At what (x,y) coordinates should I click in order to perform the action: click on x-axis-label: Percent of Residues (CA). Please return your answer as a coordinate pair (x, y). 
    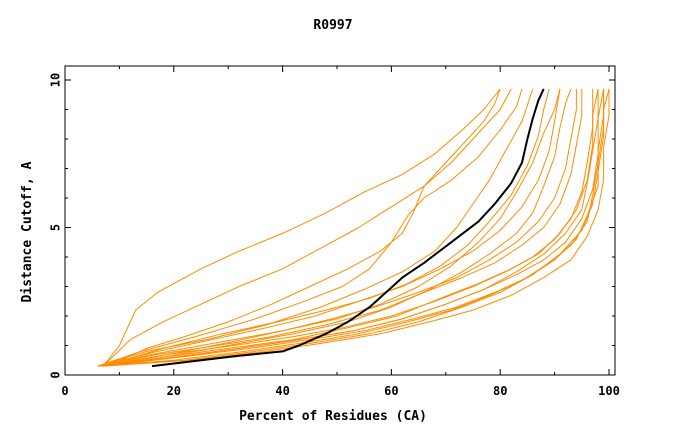
    Looking at the image, I should click on (333, 416).